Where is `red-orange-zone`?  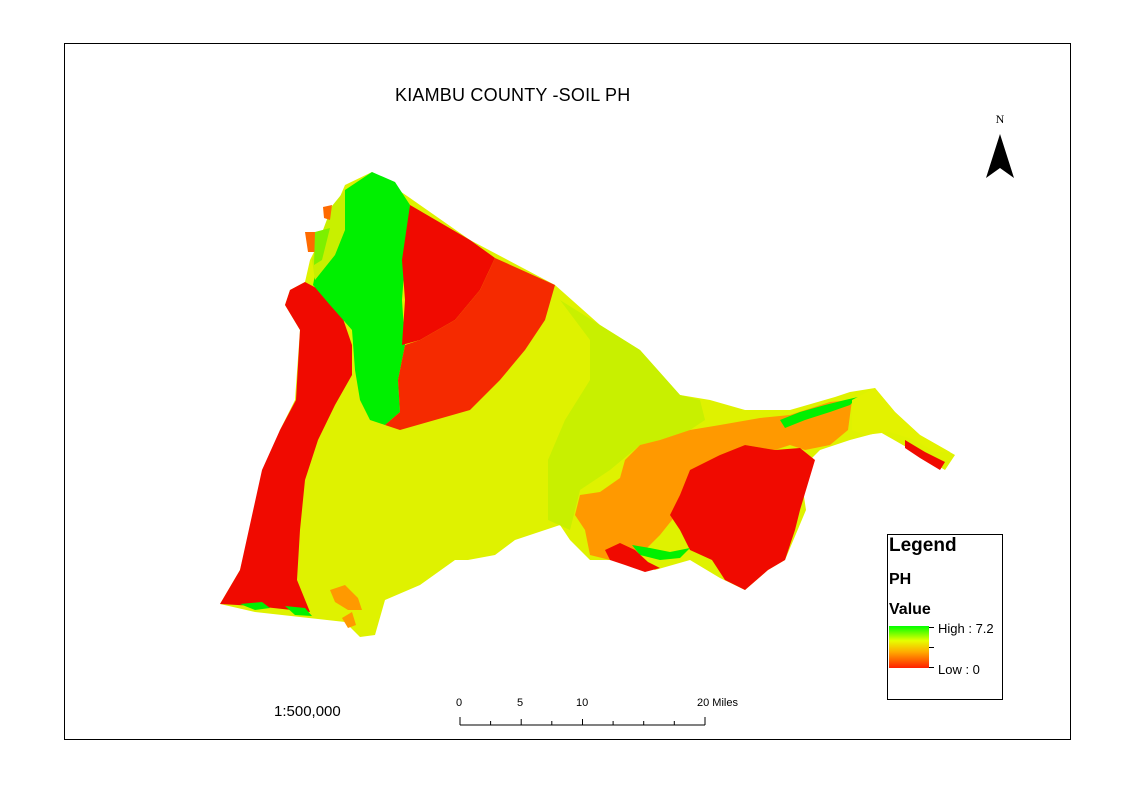
red-orange-zone is located at coordinates (470, 344).